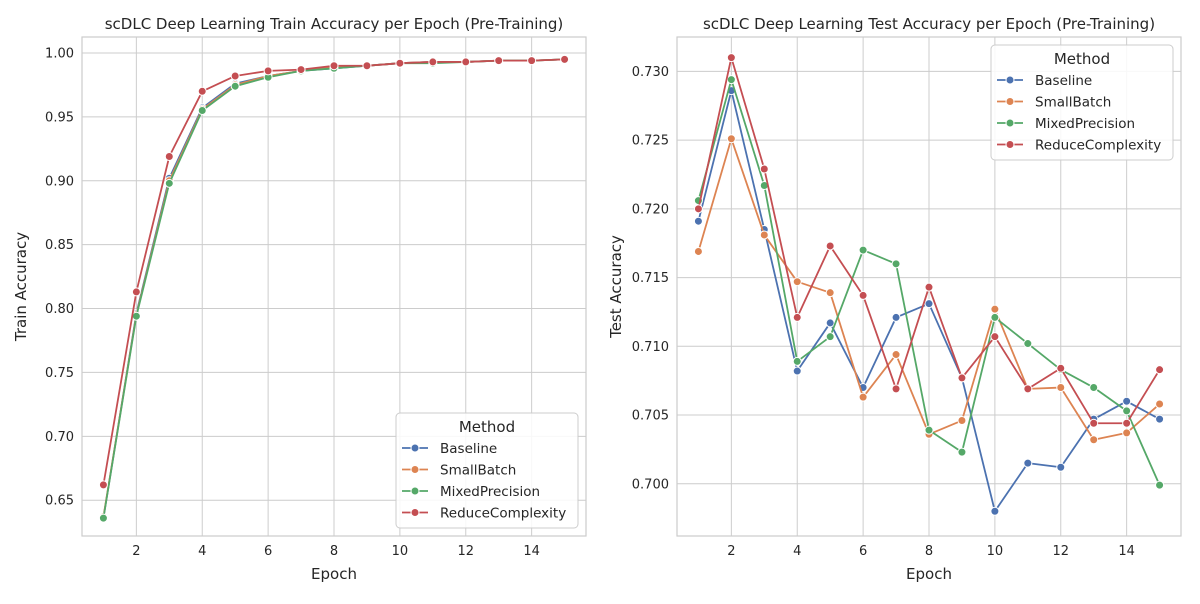 This screenshot has height=604, width=1200. Describe the element at coordinates (59, 373) in the screenshot. I see `y-tick-label: 0.75` at that location.